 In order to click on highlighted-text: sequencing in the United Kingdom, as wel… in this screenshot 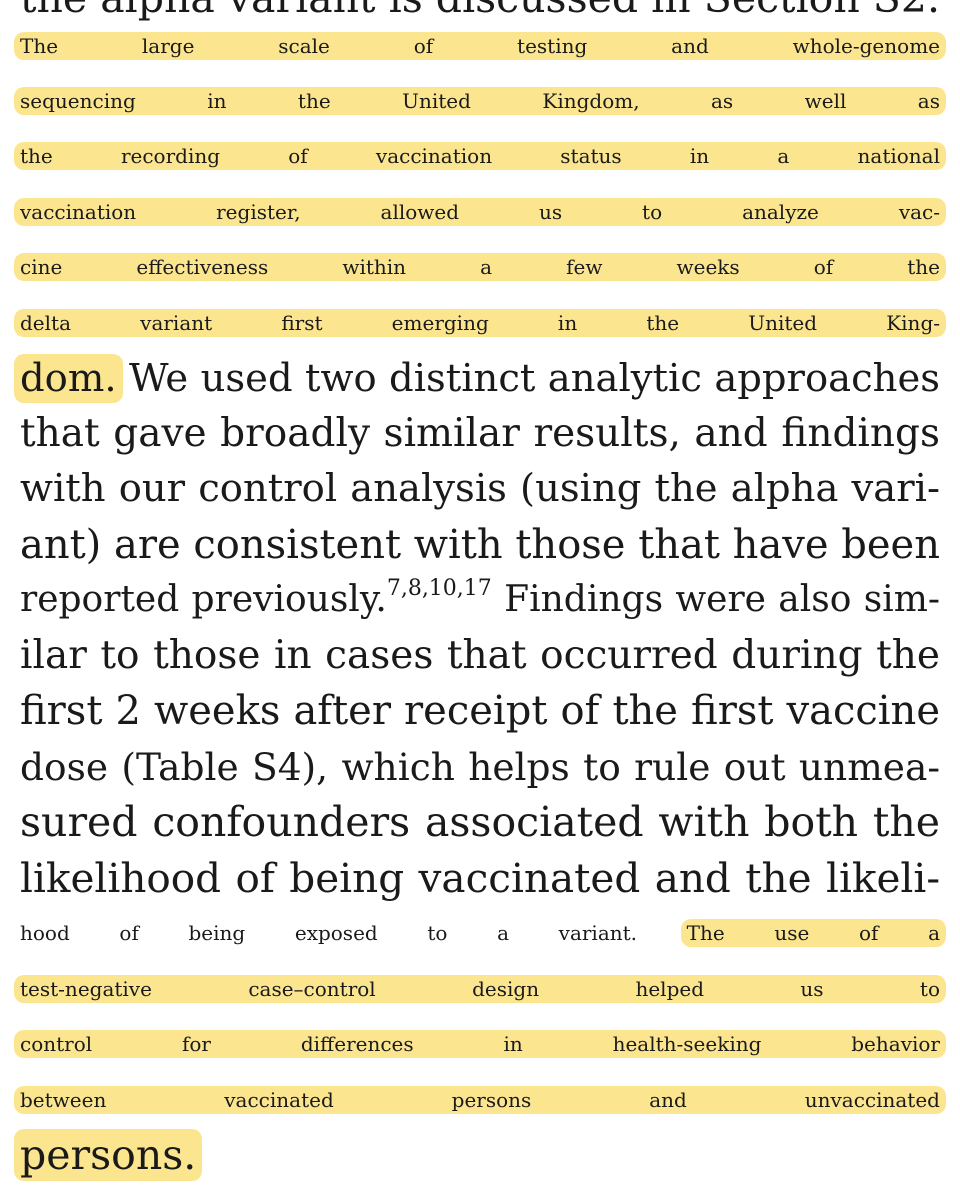, I will do `click(480, 101)`.